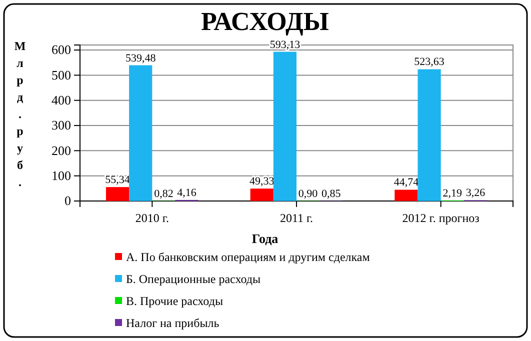 Image resolution: width=531 pixels, height=341 pixels. I want to click on legend-label: В. Прочие расходы, so click(175, 301).